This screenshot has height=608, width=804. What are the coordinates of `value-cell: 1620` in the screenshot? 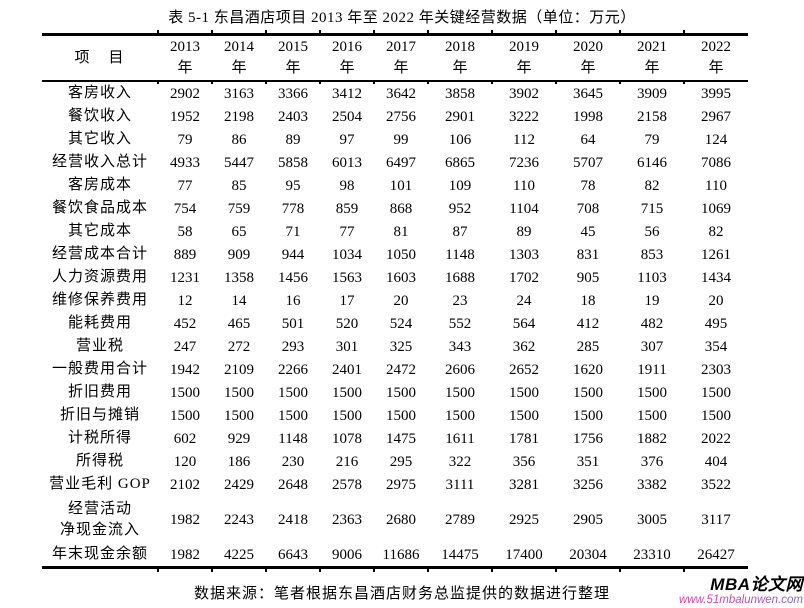 It's located at (588, 369).